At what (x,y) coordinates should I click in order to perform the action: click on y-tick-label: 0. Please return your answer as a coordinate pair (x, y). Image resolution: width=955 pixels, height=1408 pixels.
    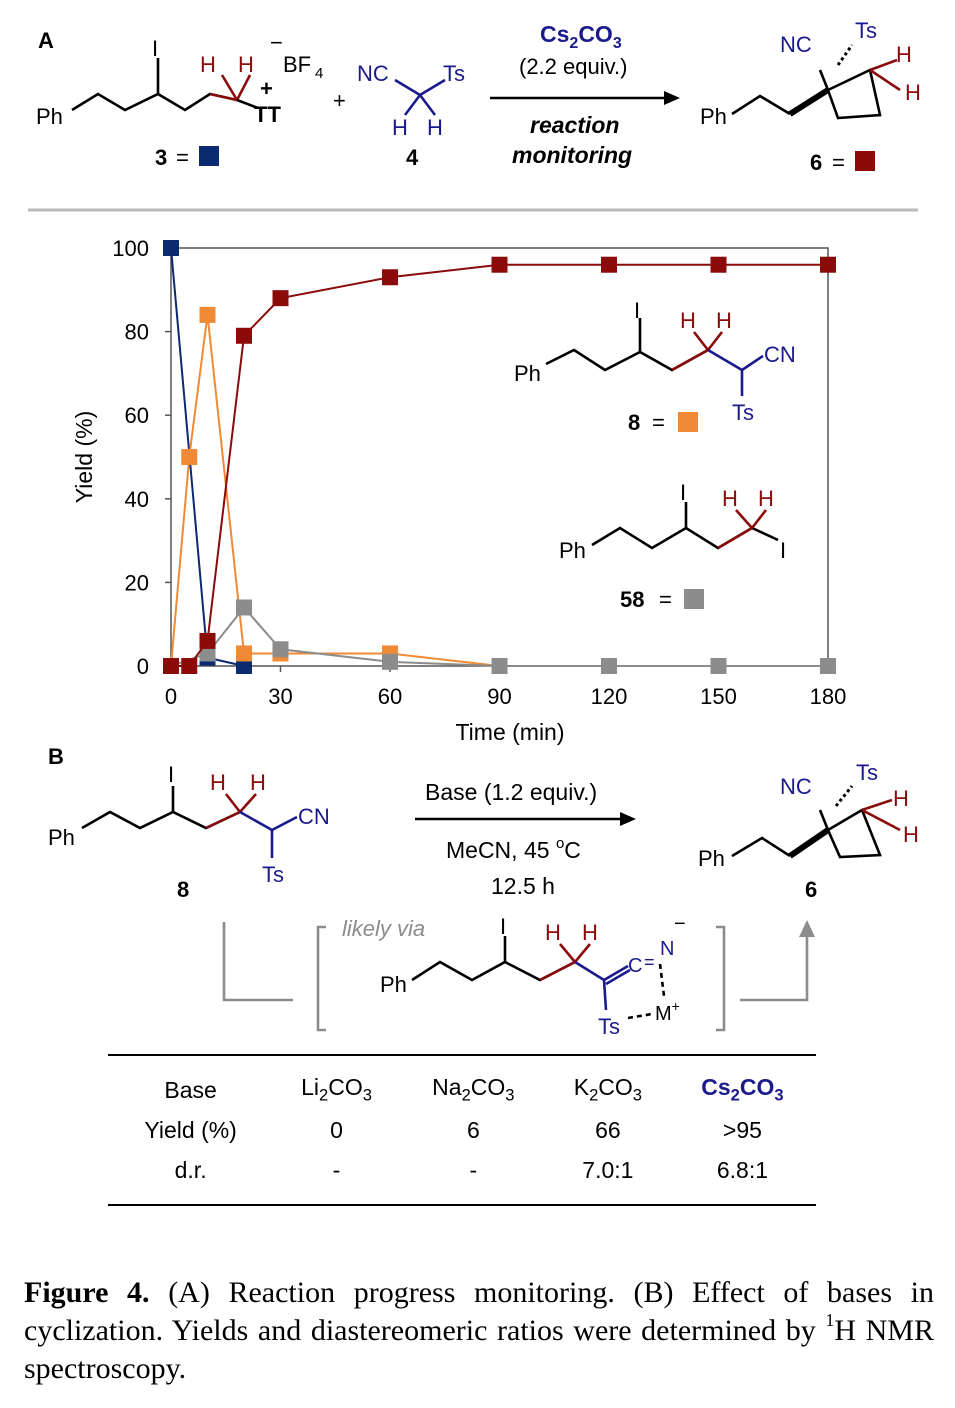
    Looking at the image, I should click on (143, 666).